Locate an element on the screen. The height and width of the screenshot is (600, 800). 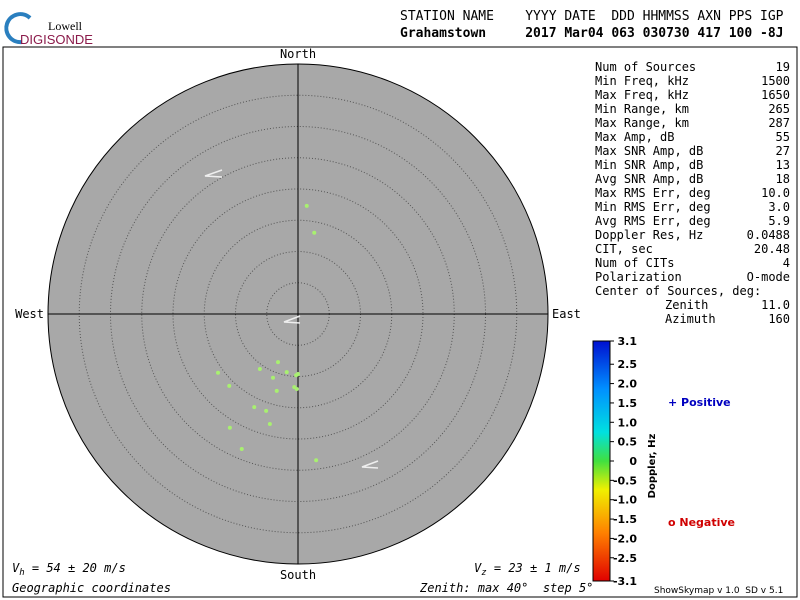
vh: Vh = 54 ± 20 m/s is located at coordinates (69, 569).